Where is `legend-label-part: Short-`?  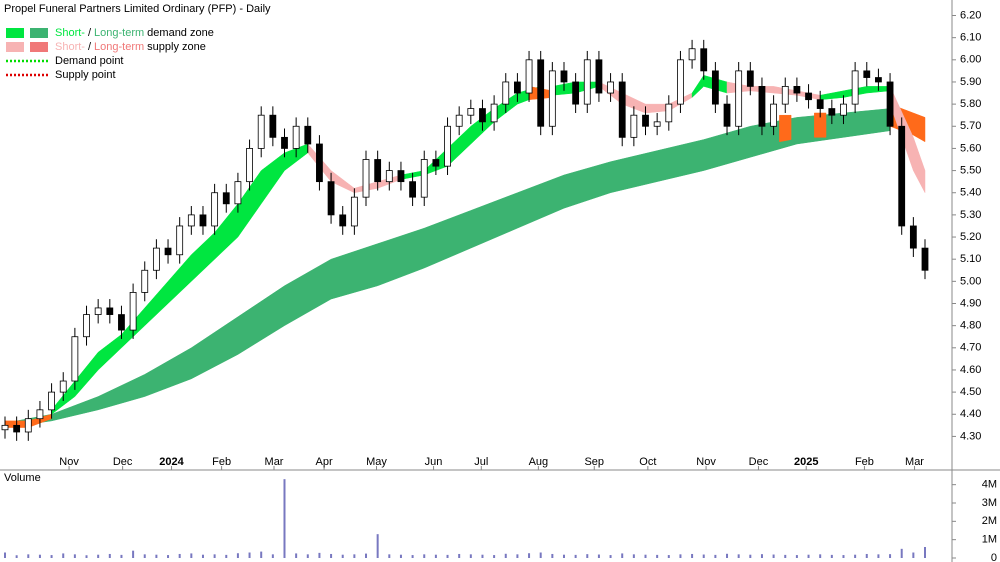
legend-label-part: Short- is located at coordinates (70, 47).